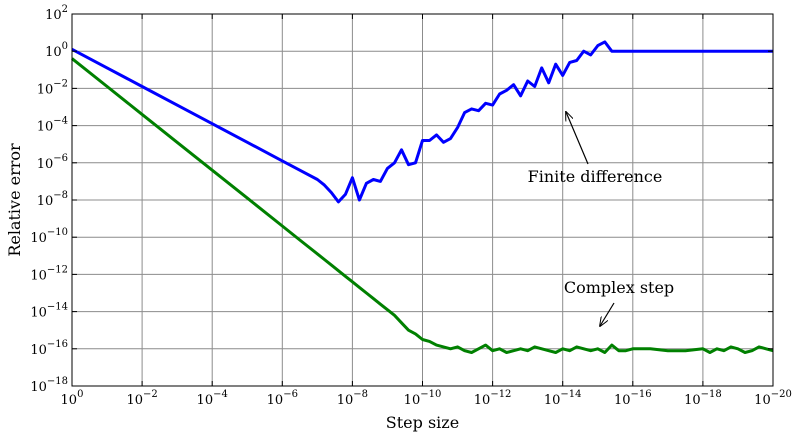 Image resolution: width=799 pixels, height=438 pixels. I want to click on y-tick-label: 10⁻⁶, so click(52, 162).